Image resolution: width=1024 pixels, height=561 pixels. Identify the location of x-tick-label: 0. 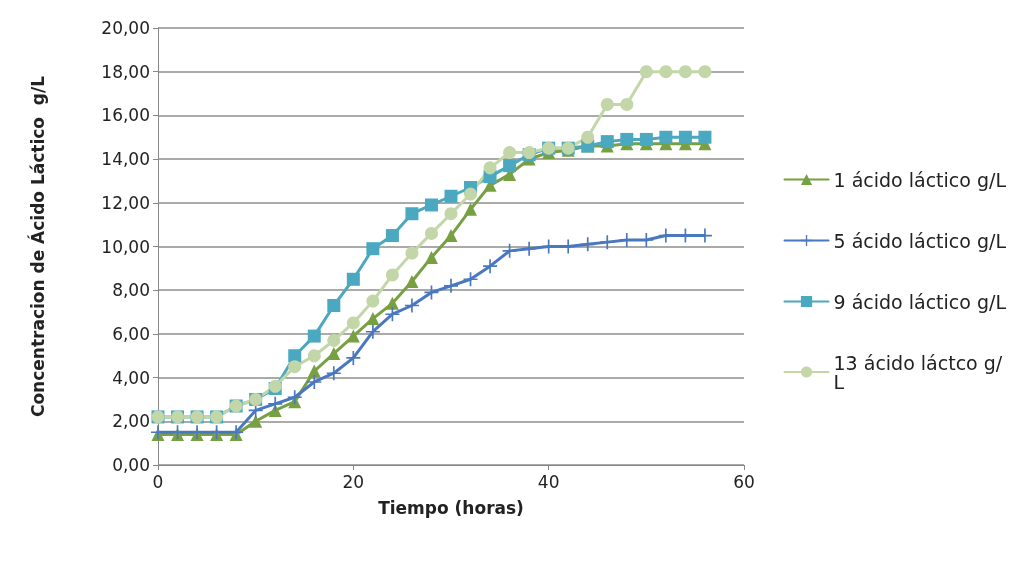
(158, 481).